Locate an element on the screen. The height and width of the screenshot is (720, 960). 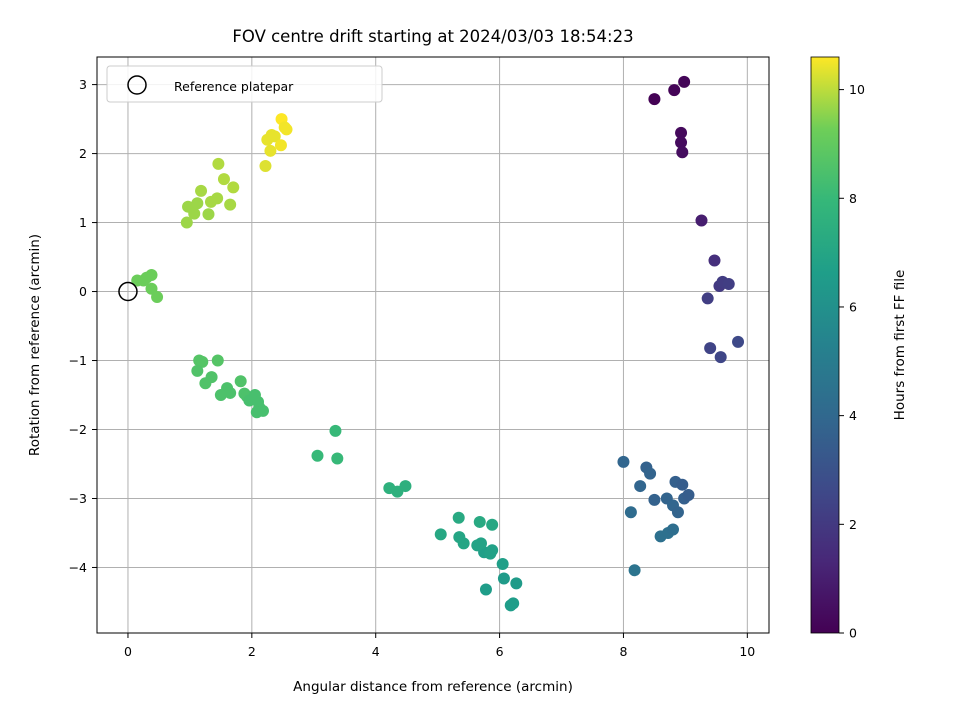
x-axis-label: Angular distance from reference (arcmin) is located at coordinates (433, 687).